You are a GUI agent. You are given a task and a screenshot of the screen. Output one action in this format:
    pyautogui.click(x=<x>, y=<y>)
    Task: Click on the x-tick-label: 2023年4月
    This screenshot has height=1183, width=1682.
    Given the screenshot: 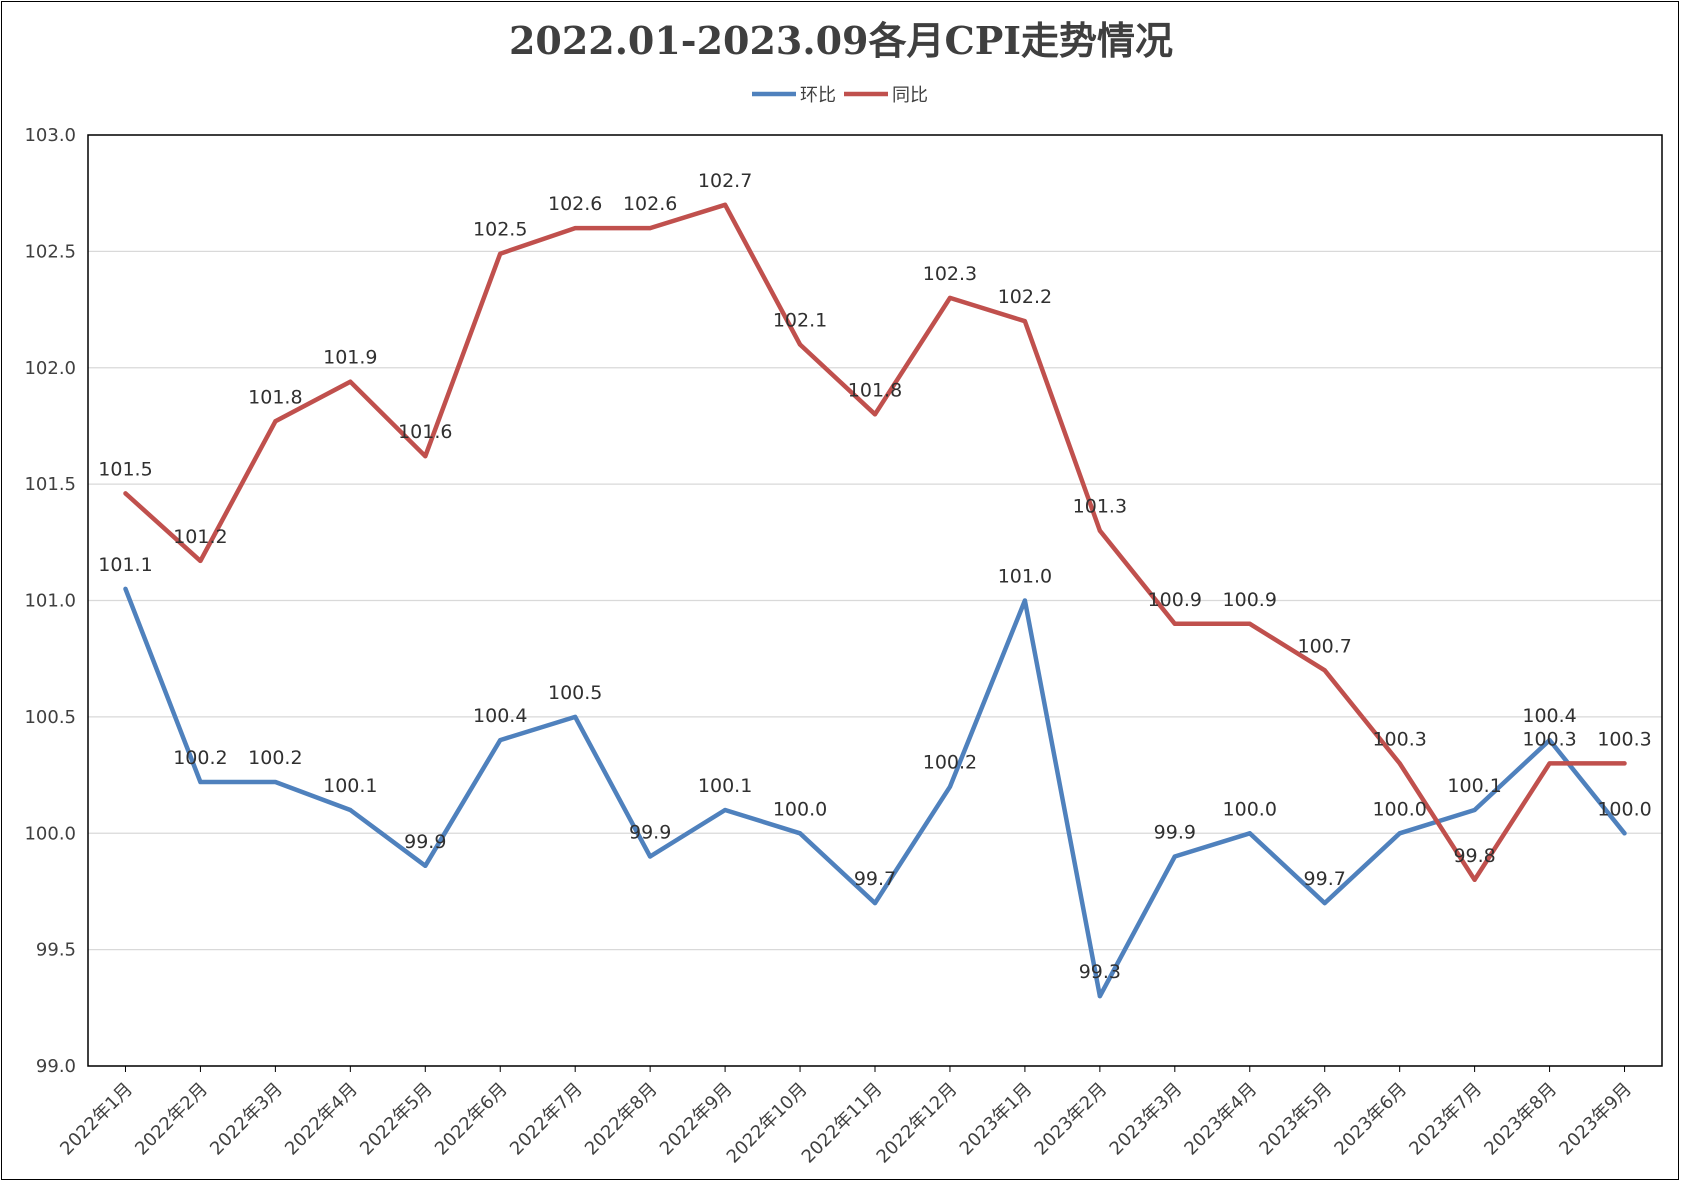 What is the action you would take?
    pyautogui.click(x=1220, y=1119)
    